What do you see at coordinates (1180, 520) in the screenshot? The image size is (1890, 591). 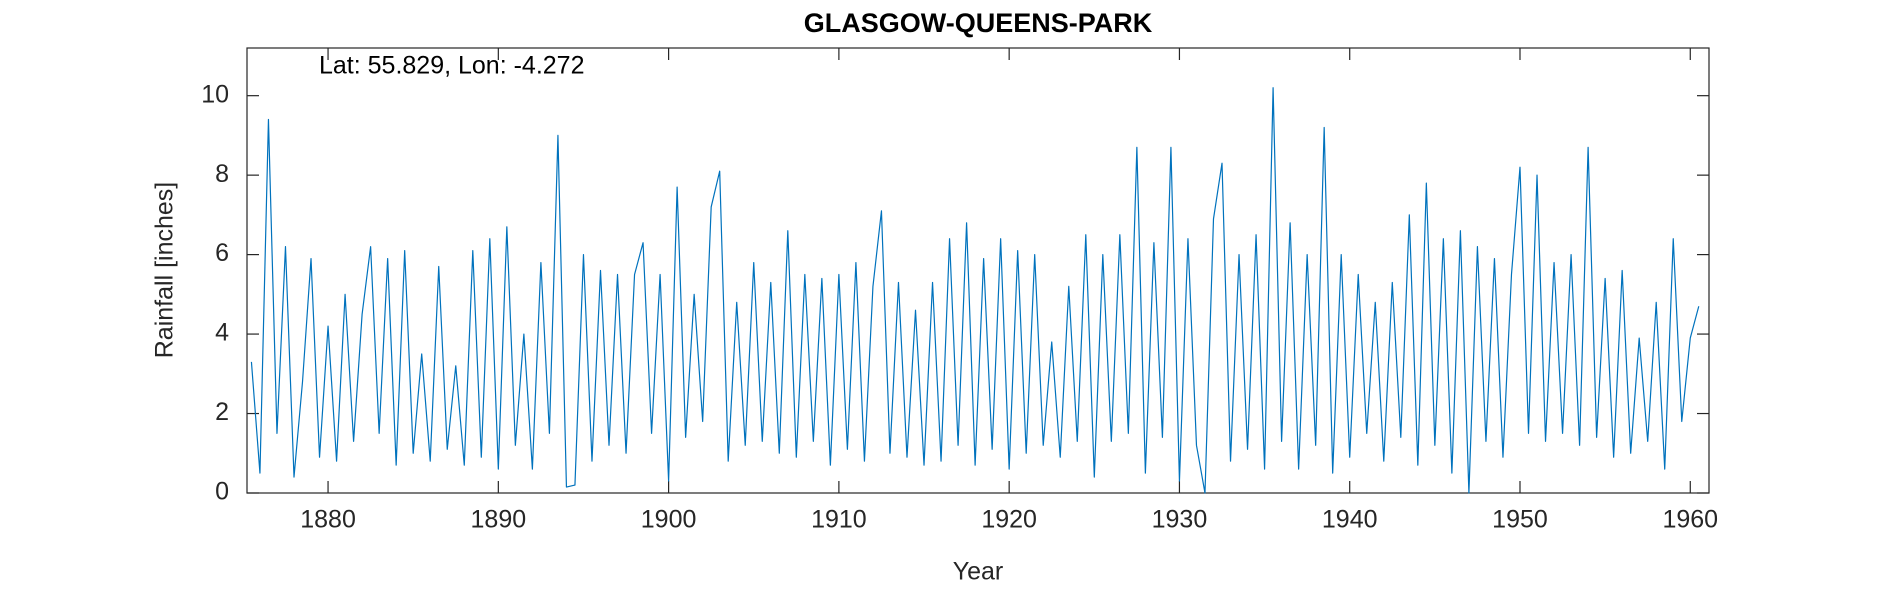 I see `x-tick-label: 1930` at bounding box center [1180, 520].